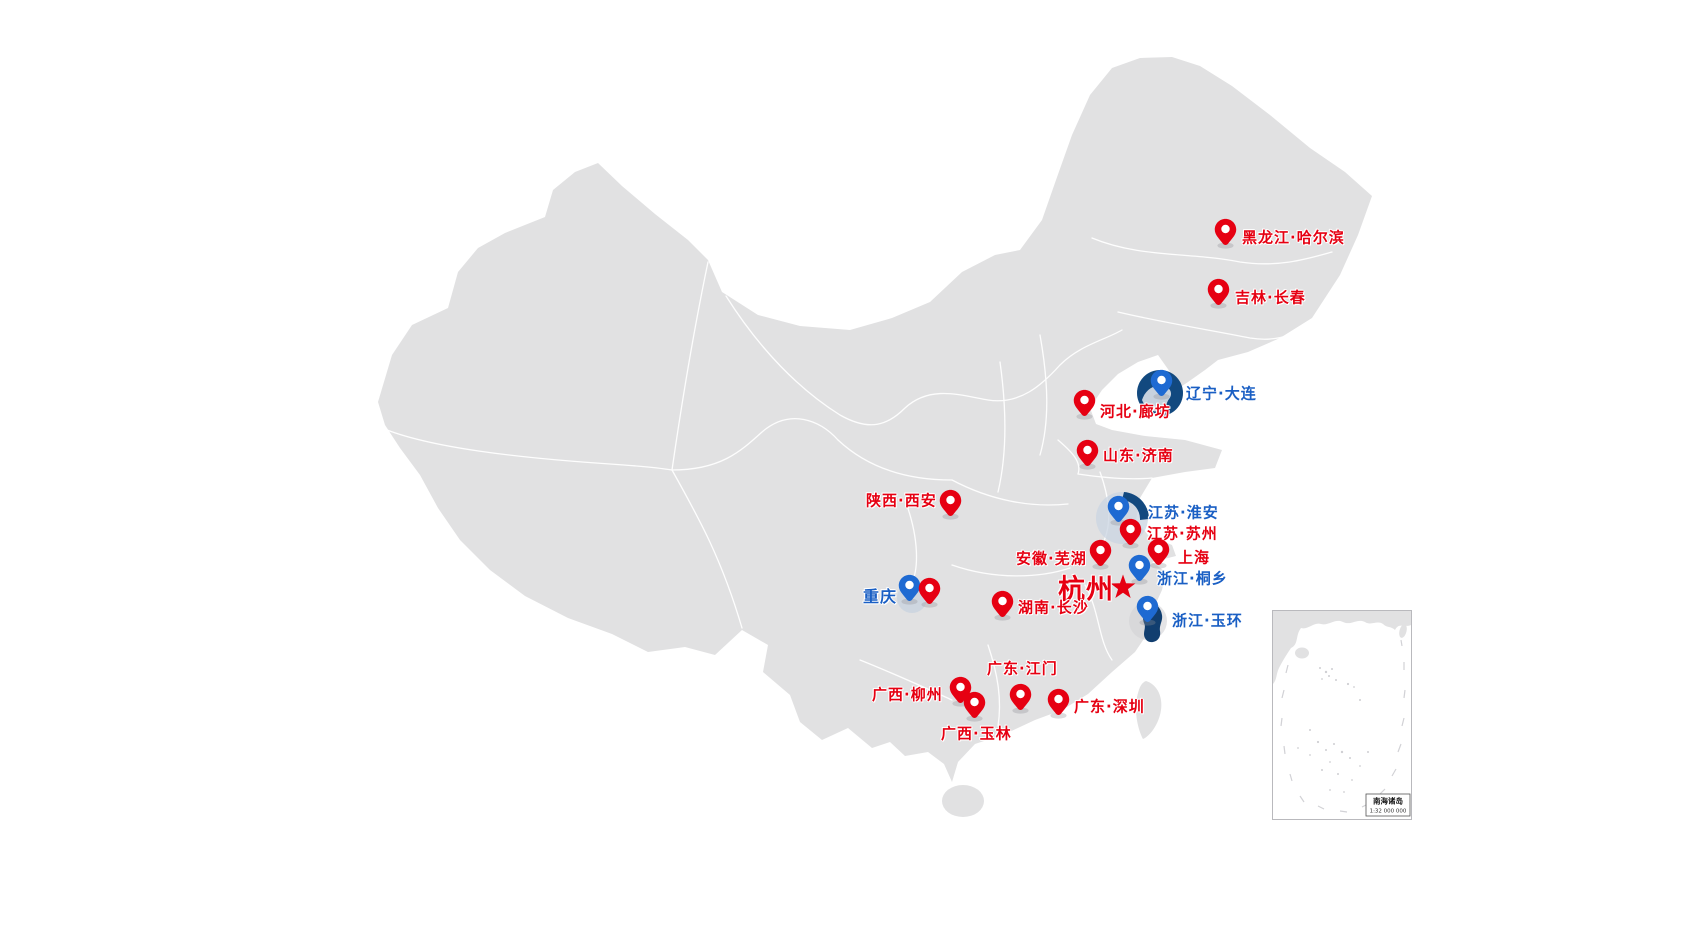  I want to click on label-jiangmen: 广东·江门, so click(1022, 668).